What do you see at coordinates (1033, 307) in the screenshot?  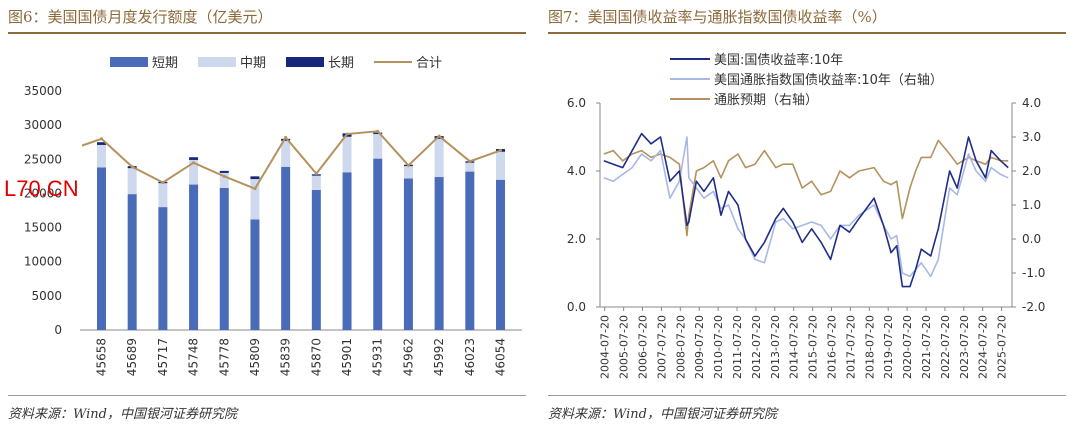 I see `y-tick-label-right: -2.0` at bounding box center [1033, 307].